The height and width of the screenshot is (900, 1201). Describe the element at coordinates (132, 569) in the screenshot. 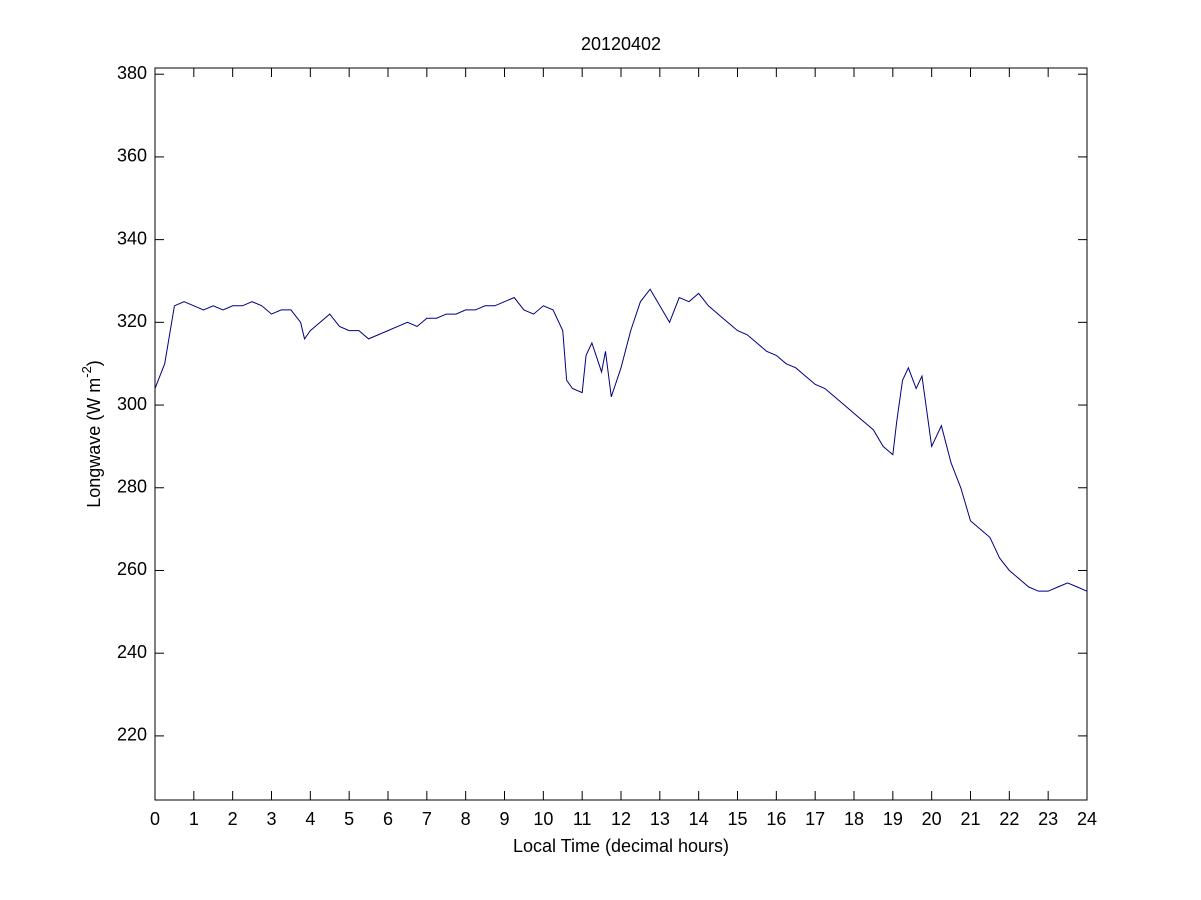

I see `y-tick-label: 260` at that location.